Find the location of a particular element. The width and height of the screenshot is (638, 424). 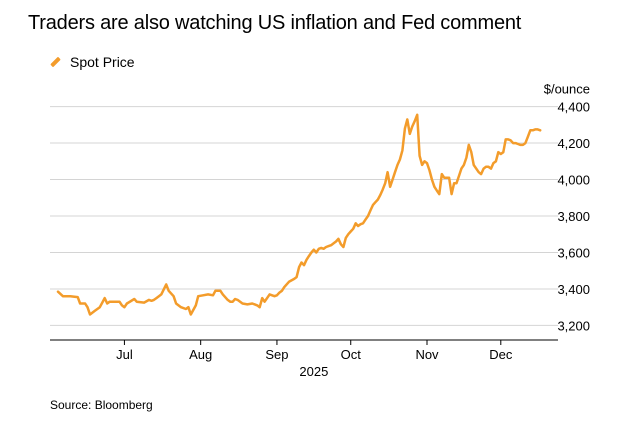

y-tick-label: 4,400 is located at coordinates (573, 107).